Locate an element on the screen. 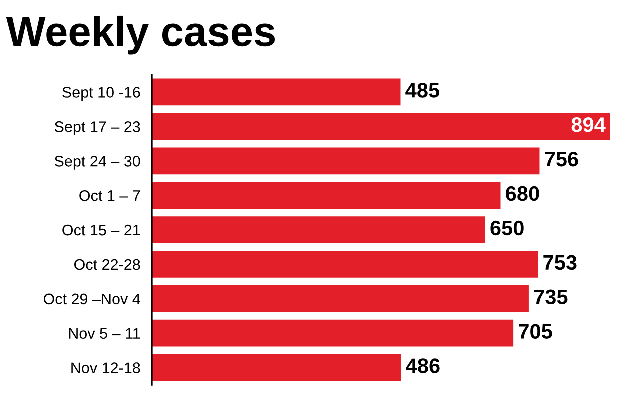 The height and width of the screenshot is (399, 640). y-tick-label: Sept 10 -16 is located at coordinates (101, 94).